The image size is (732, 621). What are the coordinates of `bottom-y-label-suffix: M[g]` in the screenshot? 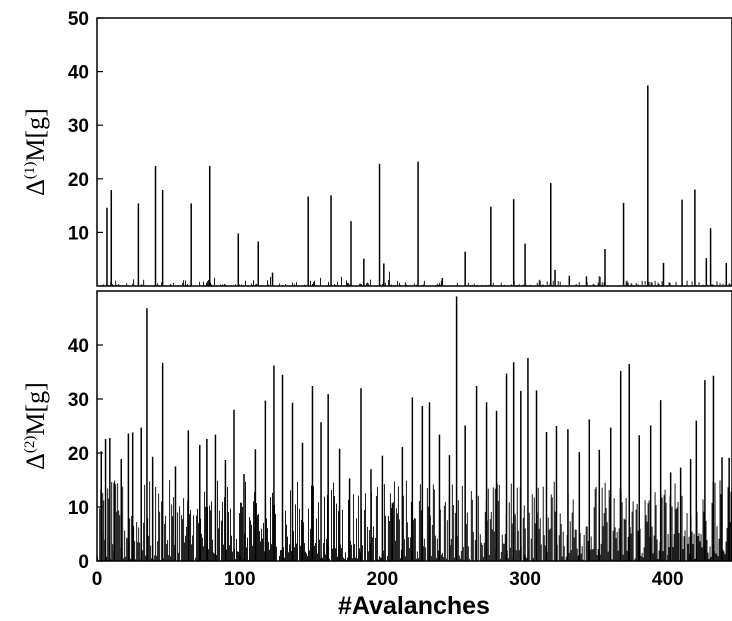 It's located at (35, 408).